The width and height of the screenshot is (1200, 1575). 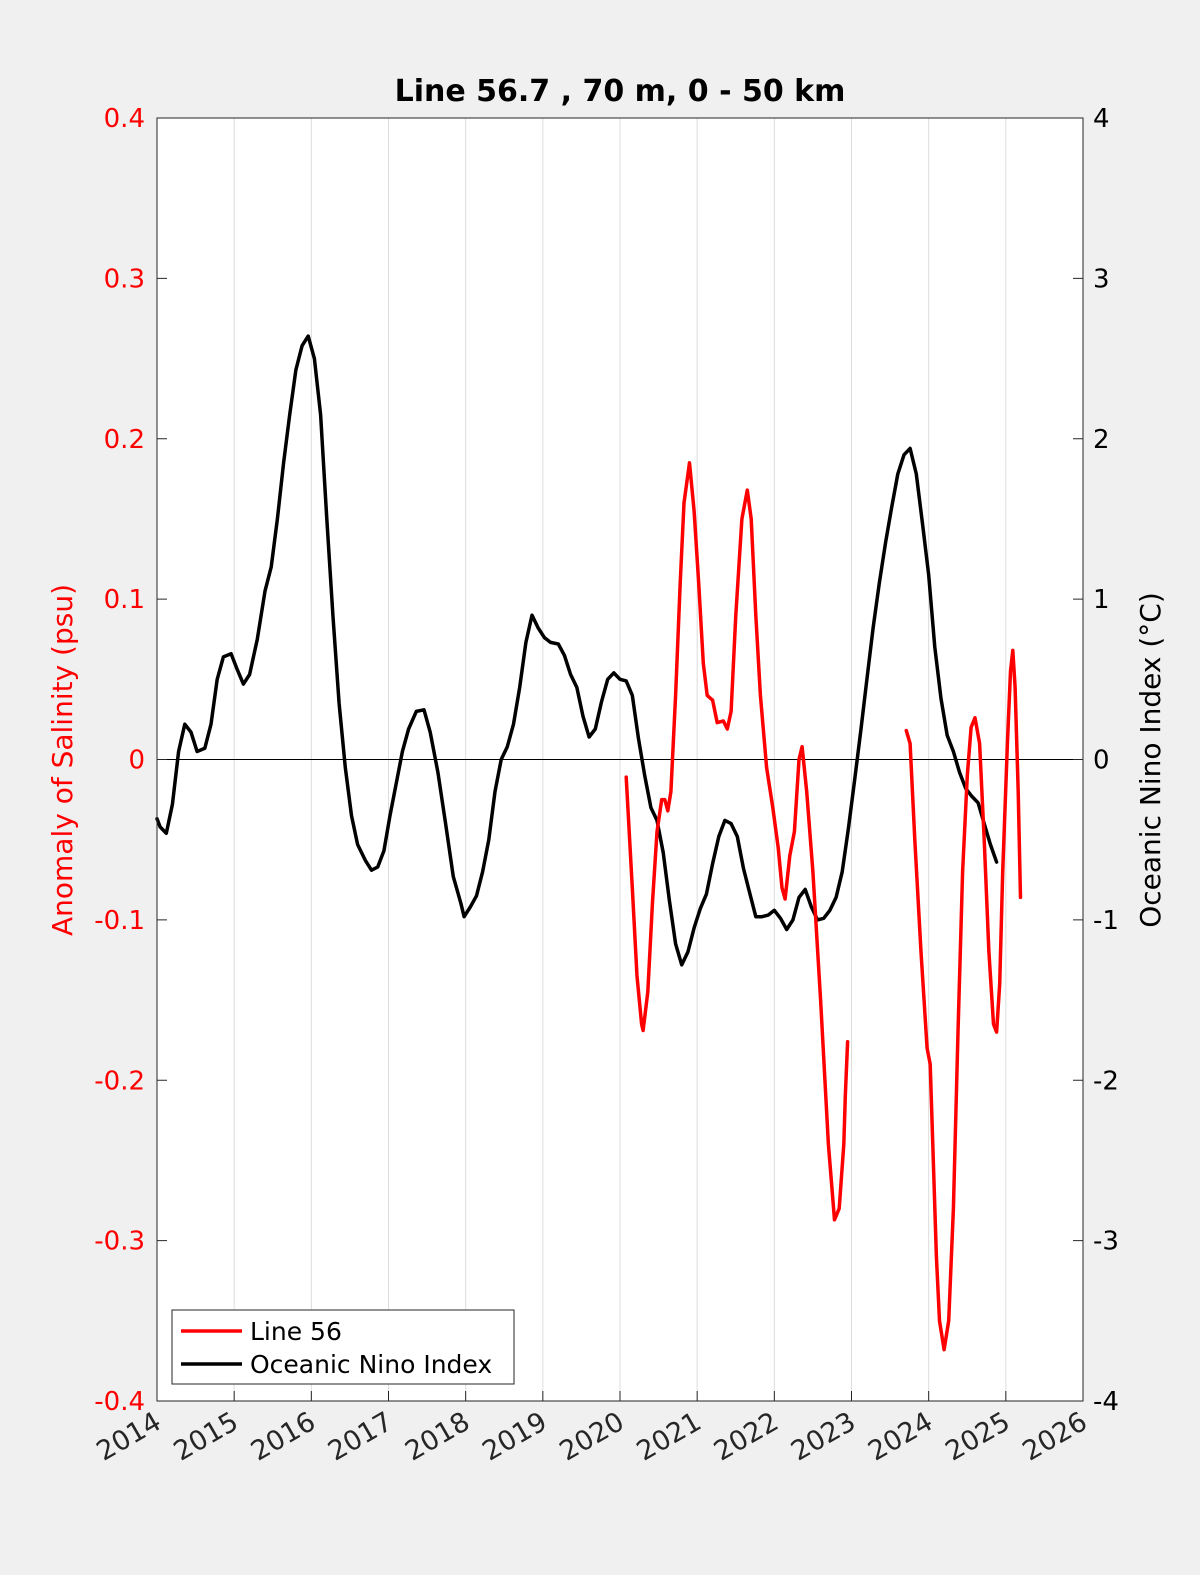 What do you see at coordinates (119, 1402) in the screenshot?
I see `y-left-tick-label-0: -0.4` at bounding box center [119, 1402].